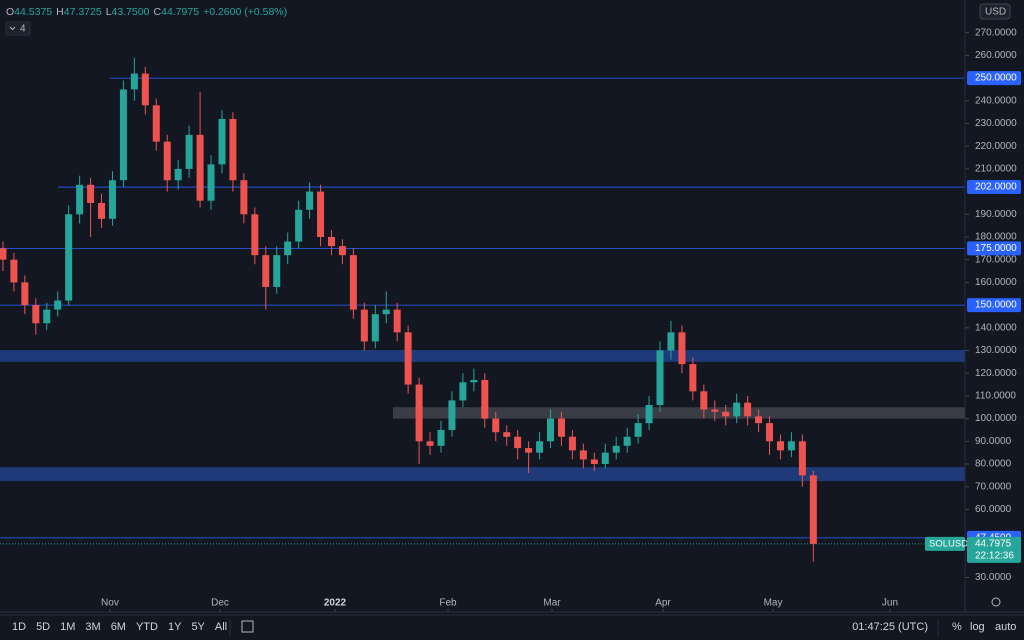 This screenshot has height=640, width=1024. What do you see at coordinates (118, 627) in the screenshot?
I see `range-button: 6M` at bounding box center [118, 627].